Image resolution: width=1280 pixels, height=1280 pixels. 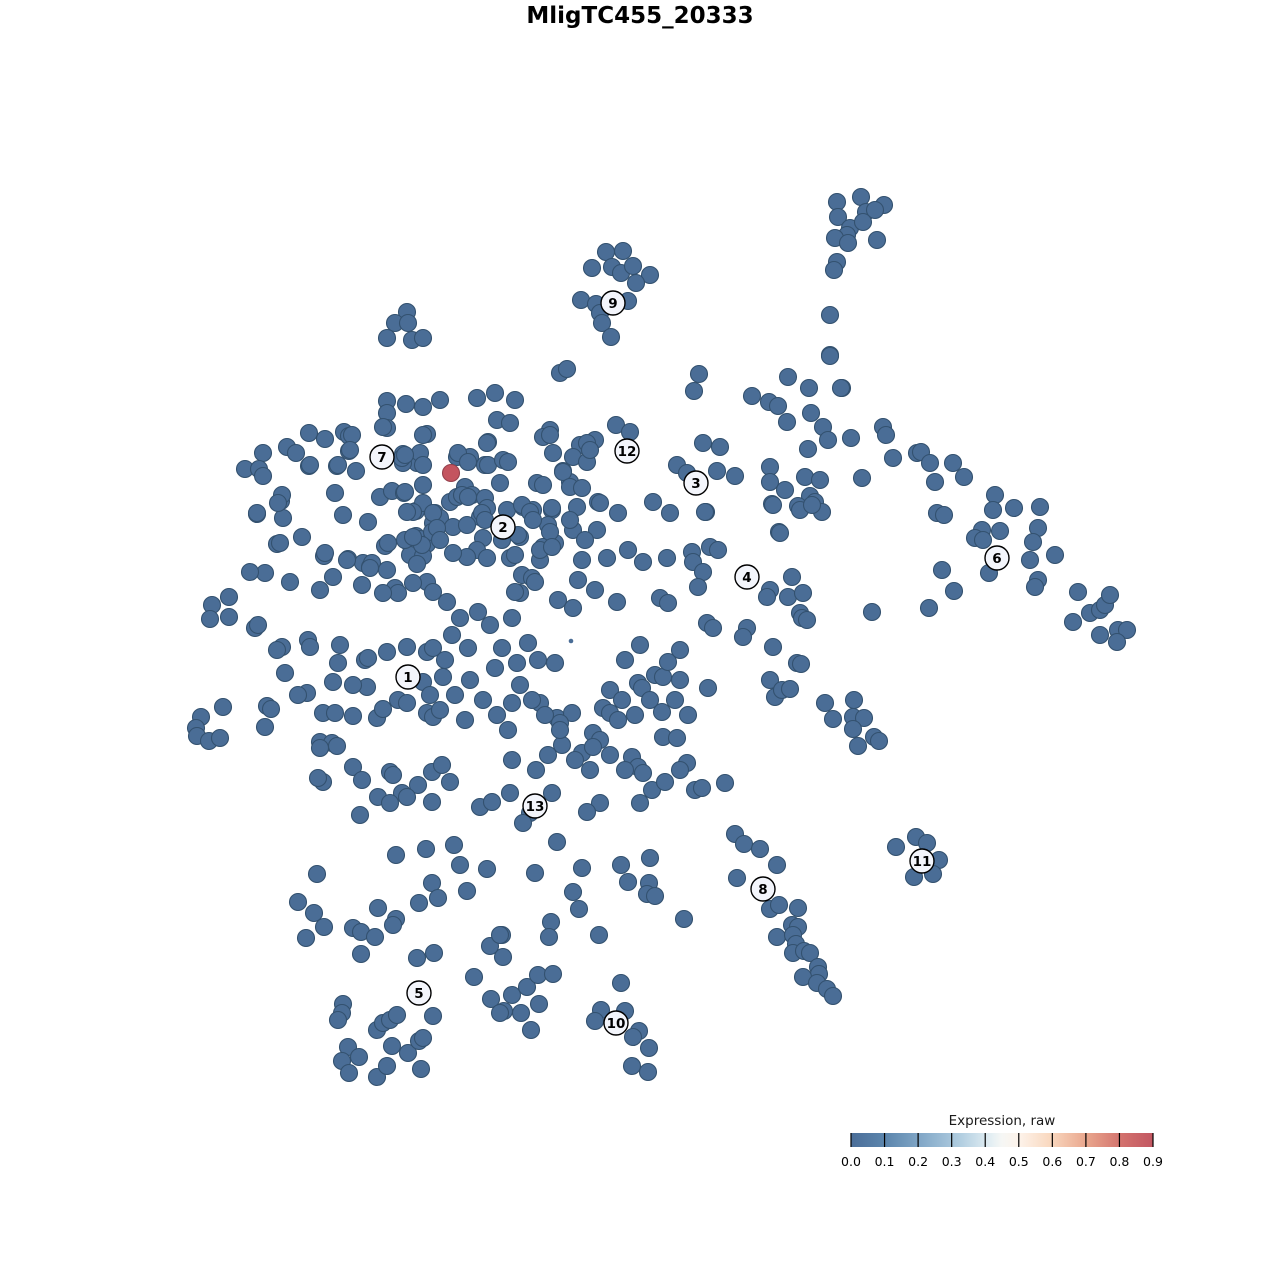 What do you see at coordinates (851, 1161) in the screenshot?
I see `legend-tick-label: 0.0` at bounding box center [851, 1161].